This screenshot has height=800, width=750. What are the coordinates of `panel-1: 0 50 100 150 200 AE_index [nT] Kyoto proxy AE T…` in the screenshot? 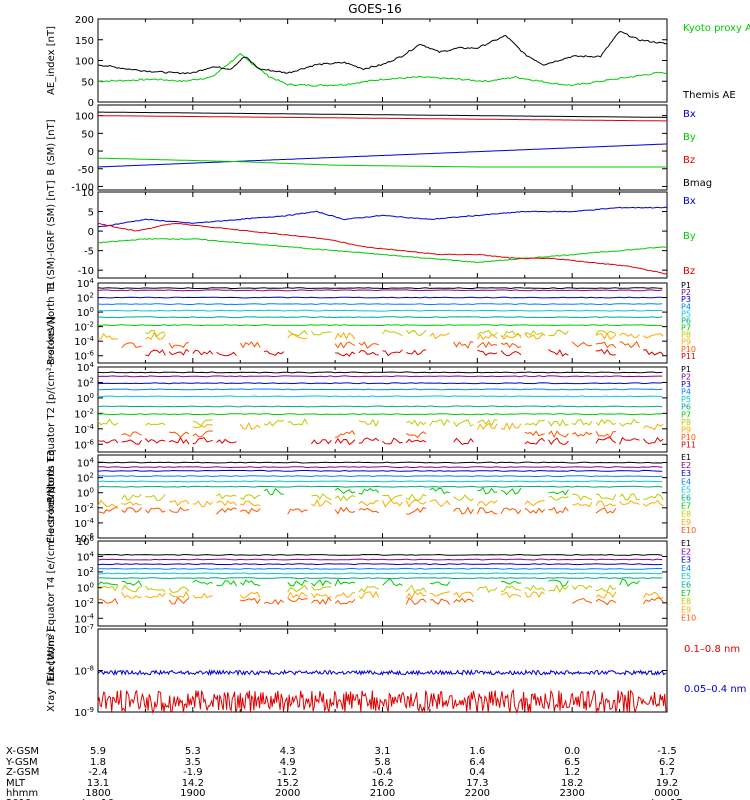 It's located at (398, 62).